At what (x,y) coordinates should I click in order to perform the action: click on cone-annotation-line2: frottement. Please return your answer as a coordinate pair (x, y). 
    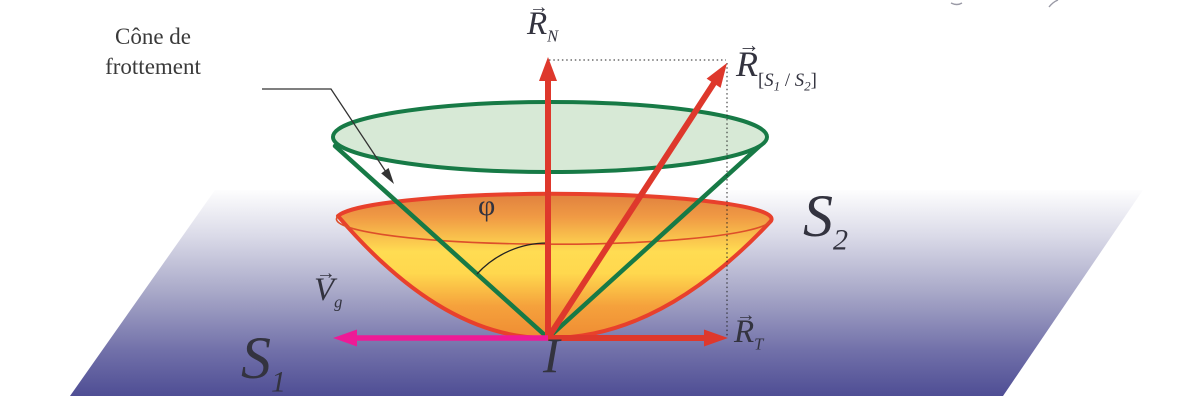
    Looking at the image, I should click on (153, 67).